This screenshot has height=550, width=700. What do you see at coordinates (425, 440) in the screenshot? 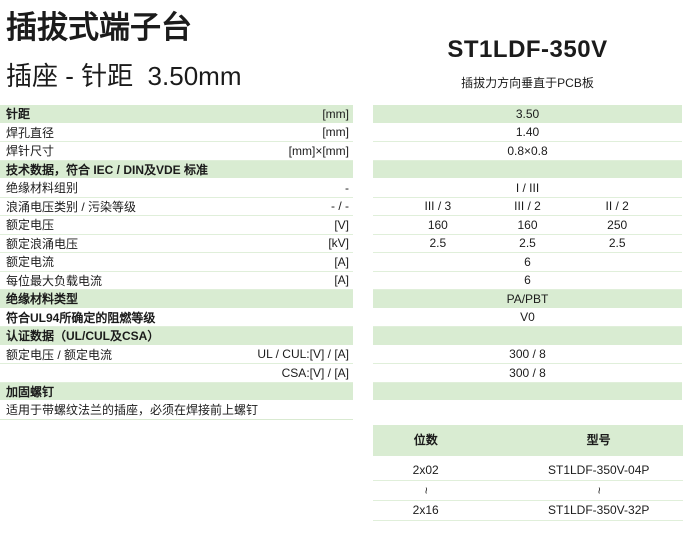
I see `order-col-header: 位数` at bounding box center [425, 440].